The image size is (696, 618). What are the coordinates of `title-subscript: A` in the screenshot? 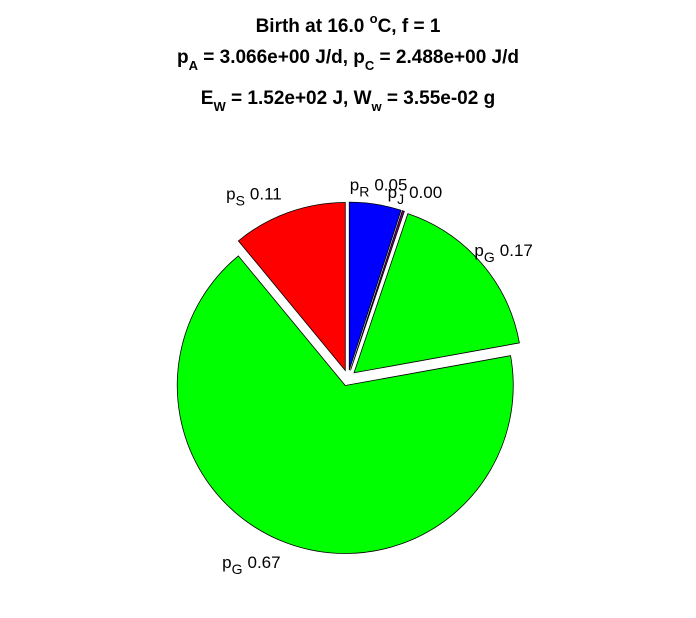 It's located at (194, 65).